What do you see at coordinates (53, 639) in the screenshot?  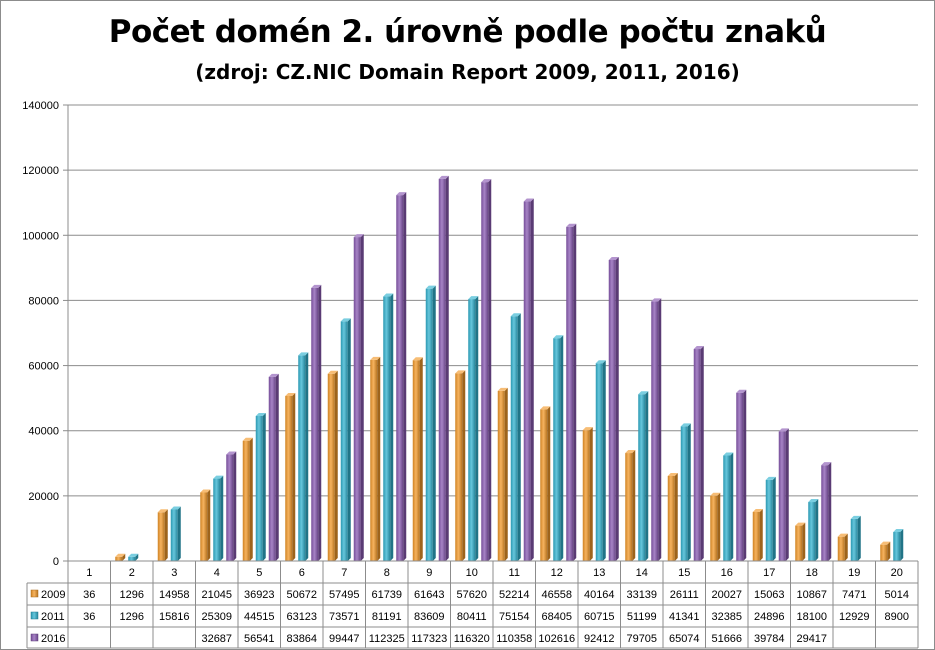 I see `legend-label: 2016` at bounding box center [53, 639].